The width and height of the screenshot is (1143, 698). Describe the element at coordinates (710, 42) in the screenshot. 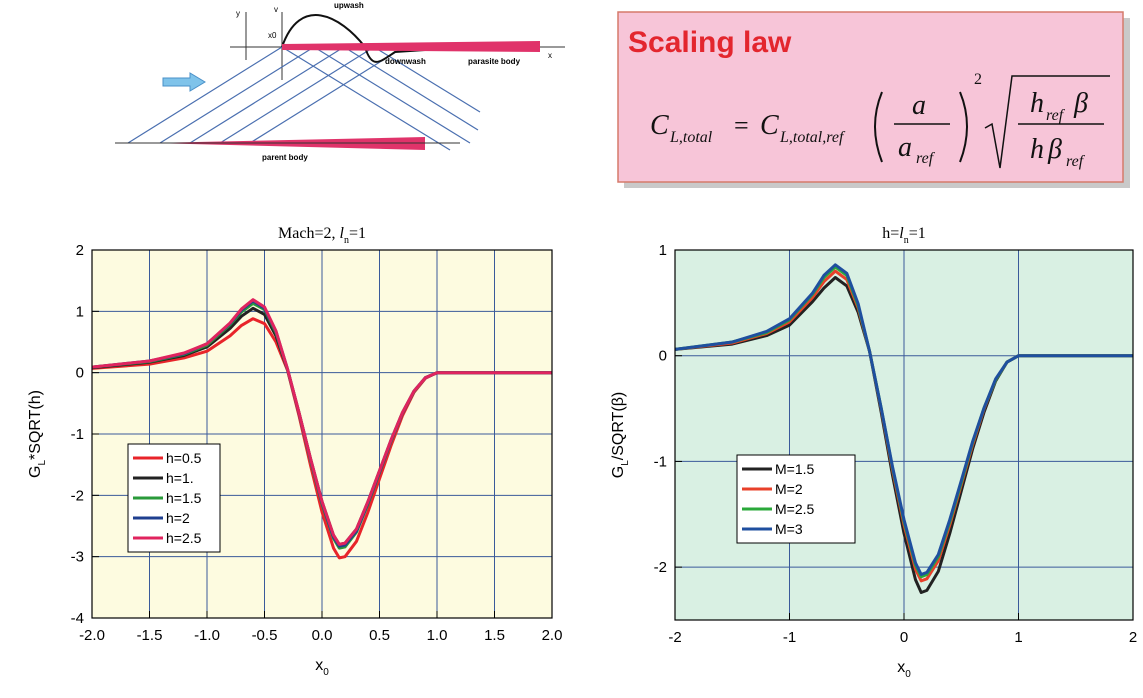

I see `scaling-law-title: Scaling law` at that location.